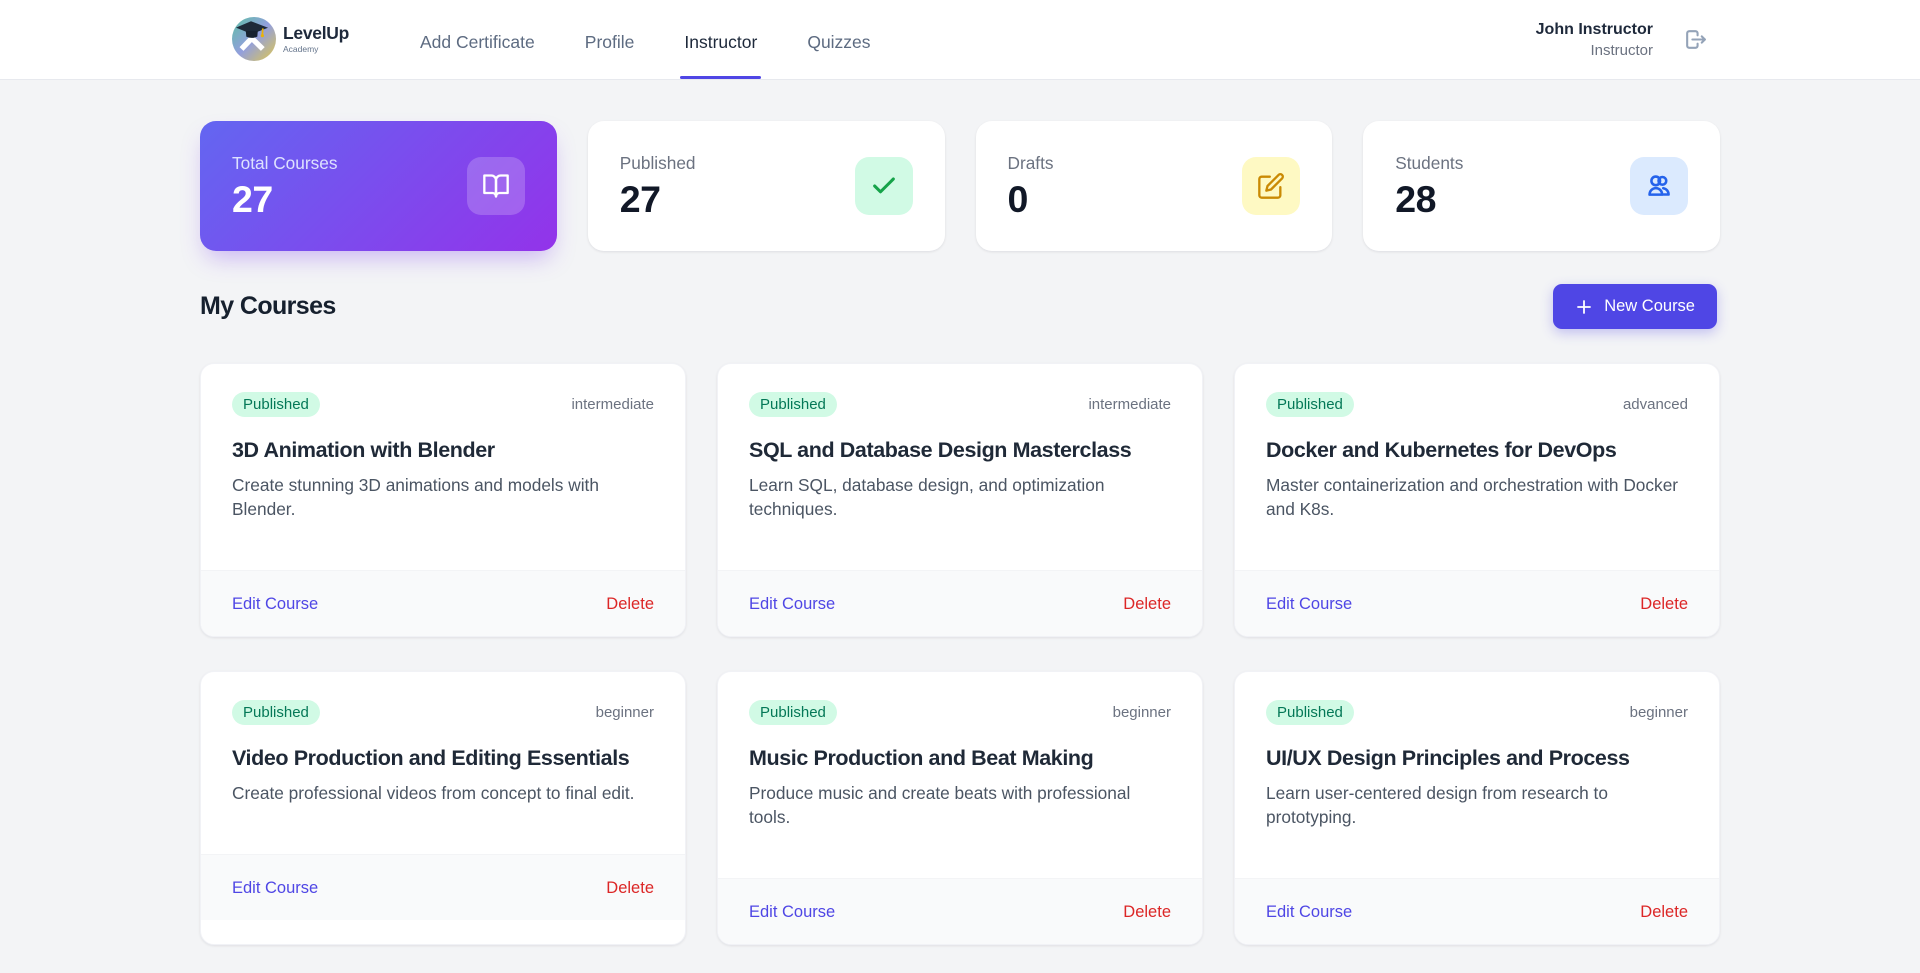 This screenshot has width=1920, height=973. I want to click on stats-grid: Total Courses 27 Published 27, so click(960, 165).